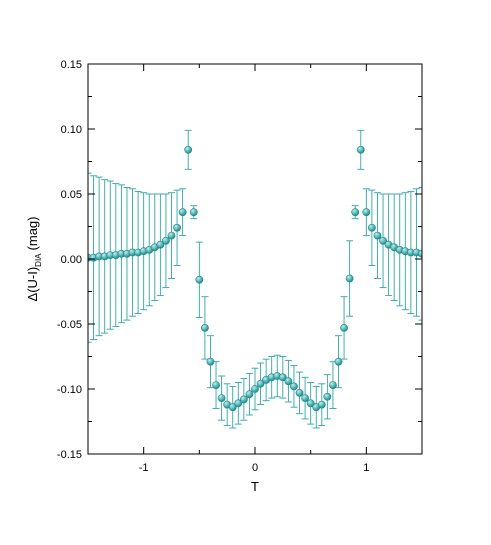 The width and height of the screenshot is (491, 545). What do you see at coordinates (69, 325) in the screenshot?
I see `y-tick-label: -0.05` at bounding box center [69, 325].